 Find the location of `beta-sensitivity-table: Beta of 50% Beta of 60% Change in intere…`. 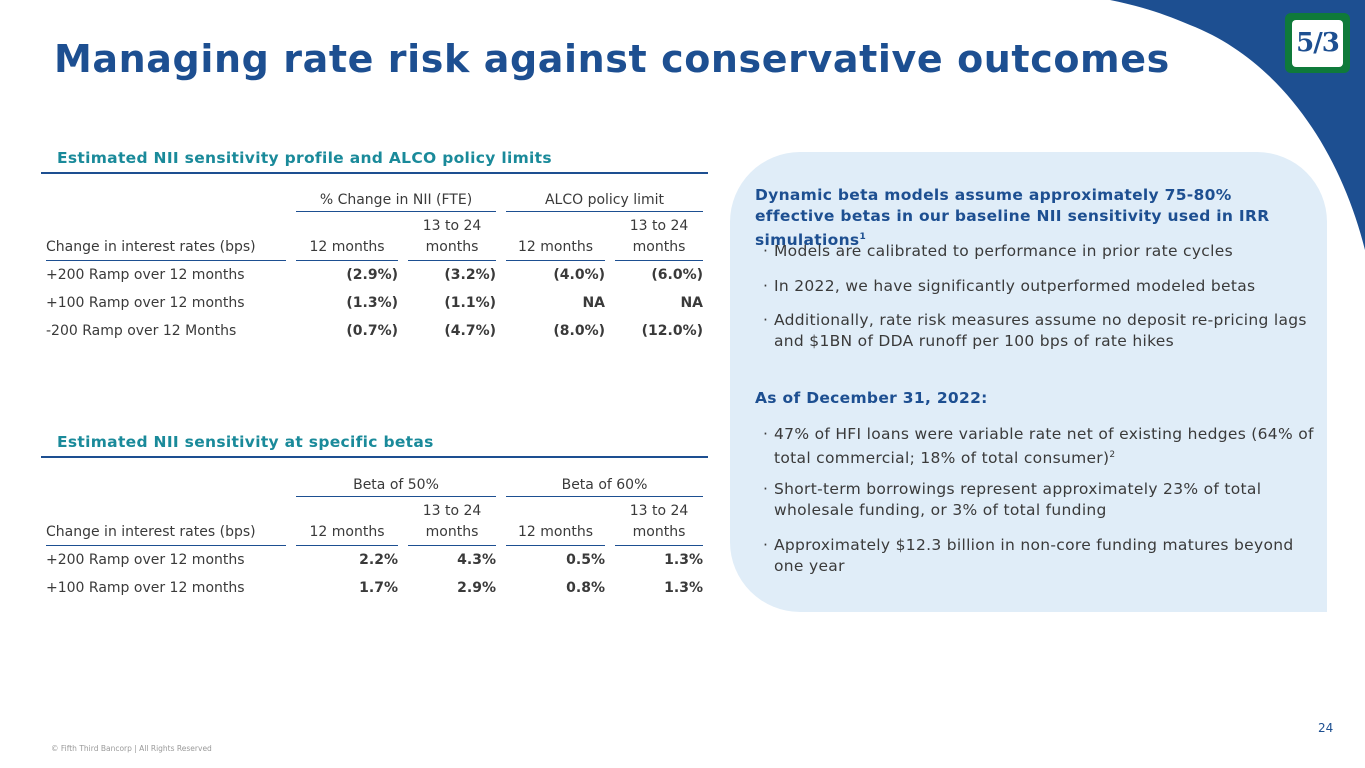

beta-sensitivity-table: Beta of 50% Beta of 60% Change in intere… is located at coordinates (374, 537).